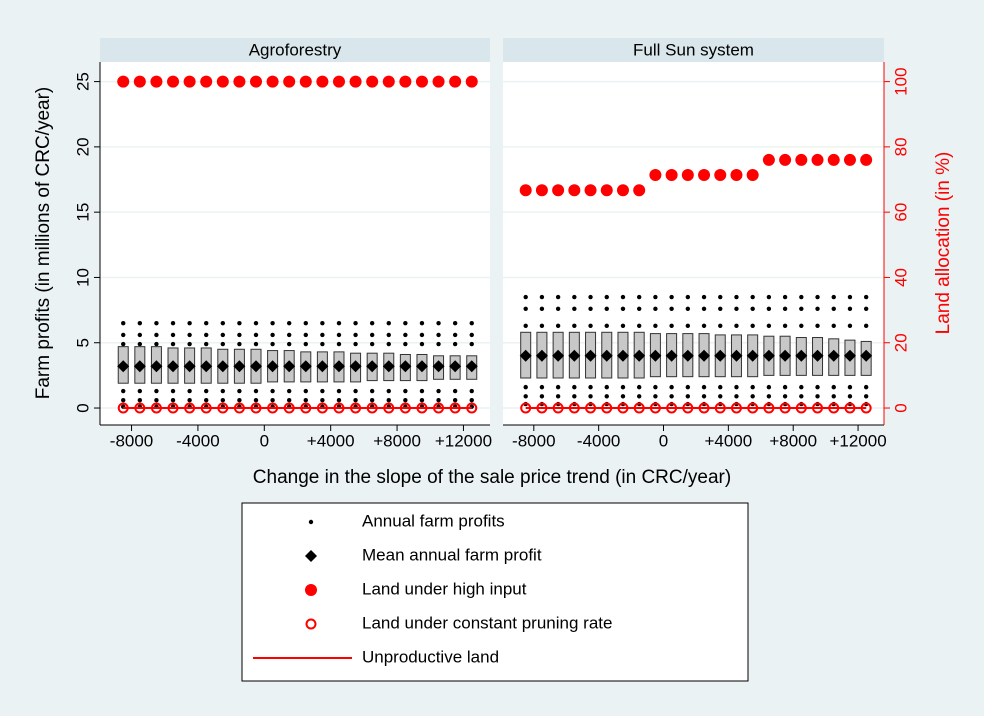 Image resolution: width=984 pixels, height=716 pixels. What do you see at coordinates (663, 440) in the screenshot?
I see `x-tick-label: 0` at bounding box center [663, 440].